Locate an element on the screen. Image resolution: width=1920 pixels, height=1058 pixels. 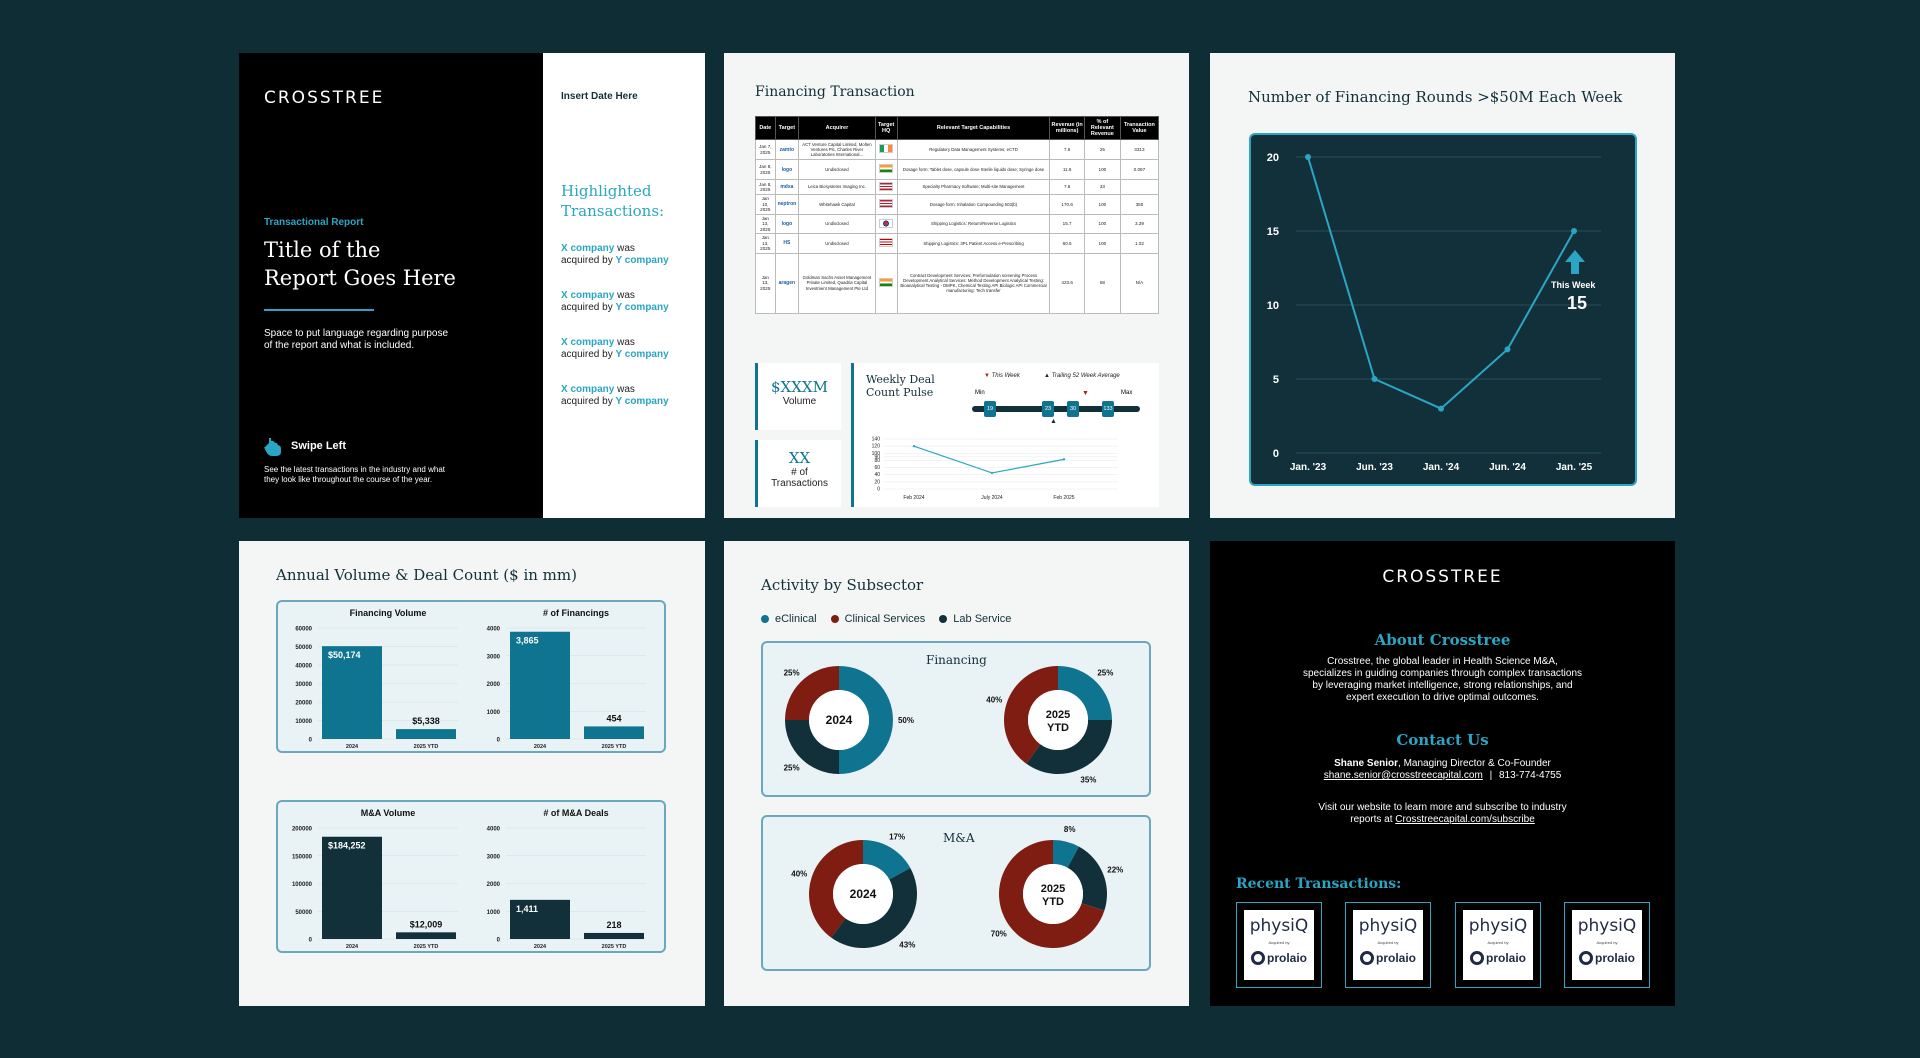
rounds-y-tick: 10 is located at coordinates (1273, 306).